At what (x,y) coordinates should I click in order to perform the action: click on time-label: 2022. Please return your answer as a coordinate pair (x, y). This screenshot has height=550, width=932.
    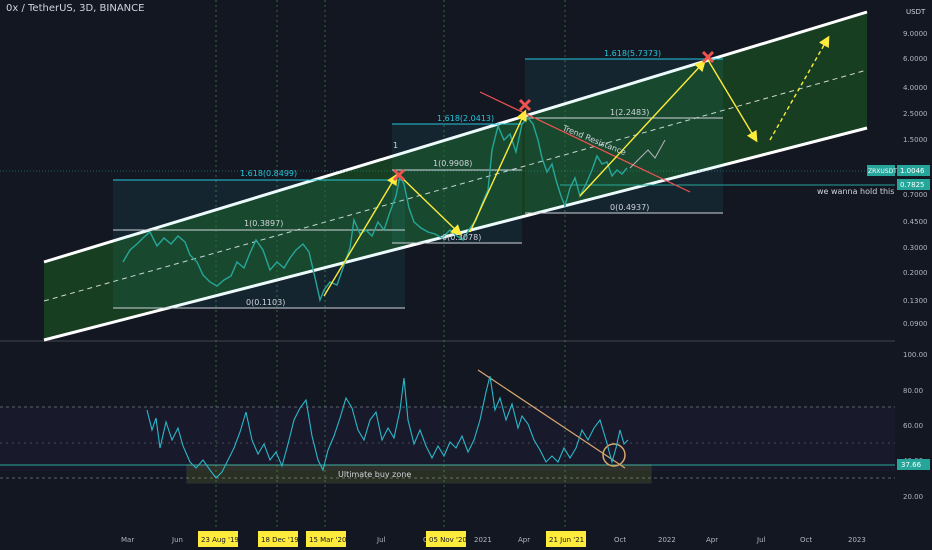
    Looking at the image, I should click on (667, 540).